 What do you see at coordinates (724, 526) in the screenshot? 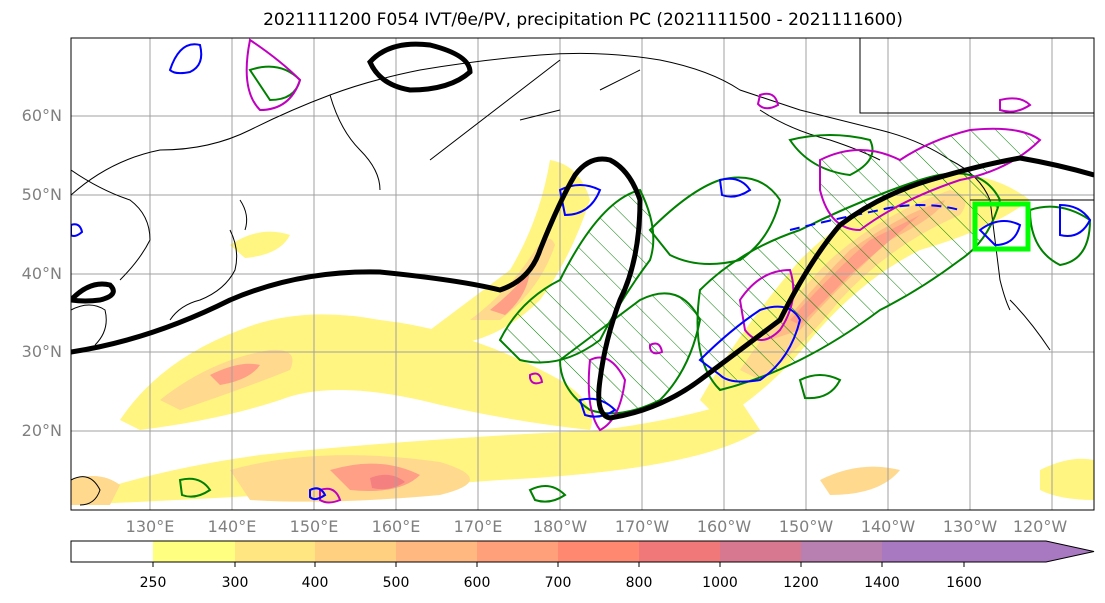
I see `lon-label: 160°W` at bounding box center [724, 526].